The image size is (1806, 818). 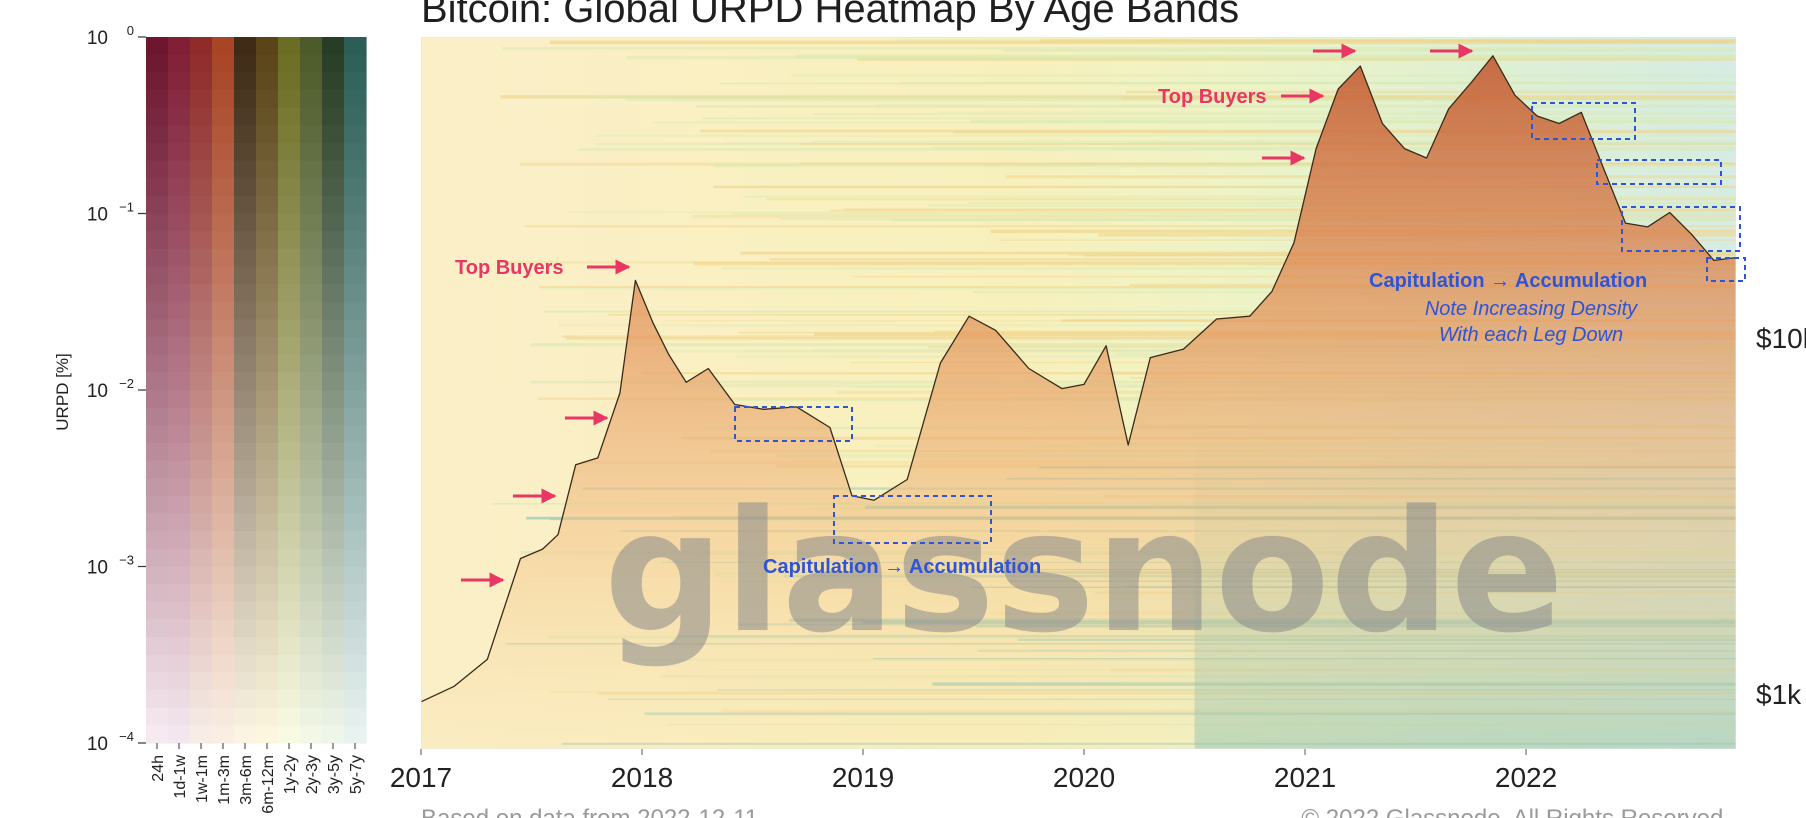 I want to click on colorbar-category-6m-12m: 6m-12m, so click(x=268, y=784).